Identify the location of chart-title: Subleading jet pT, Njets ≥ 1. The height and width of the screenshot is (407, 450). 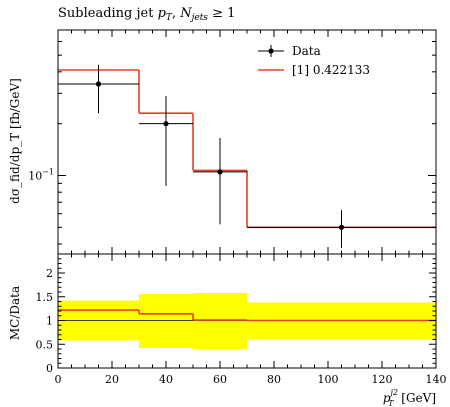
(146, 14).